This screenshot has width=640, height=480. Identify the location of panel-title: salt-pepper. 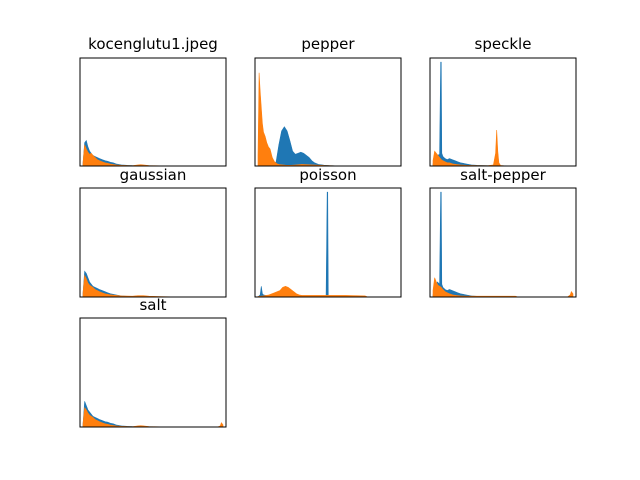
(503, 175).